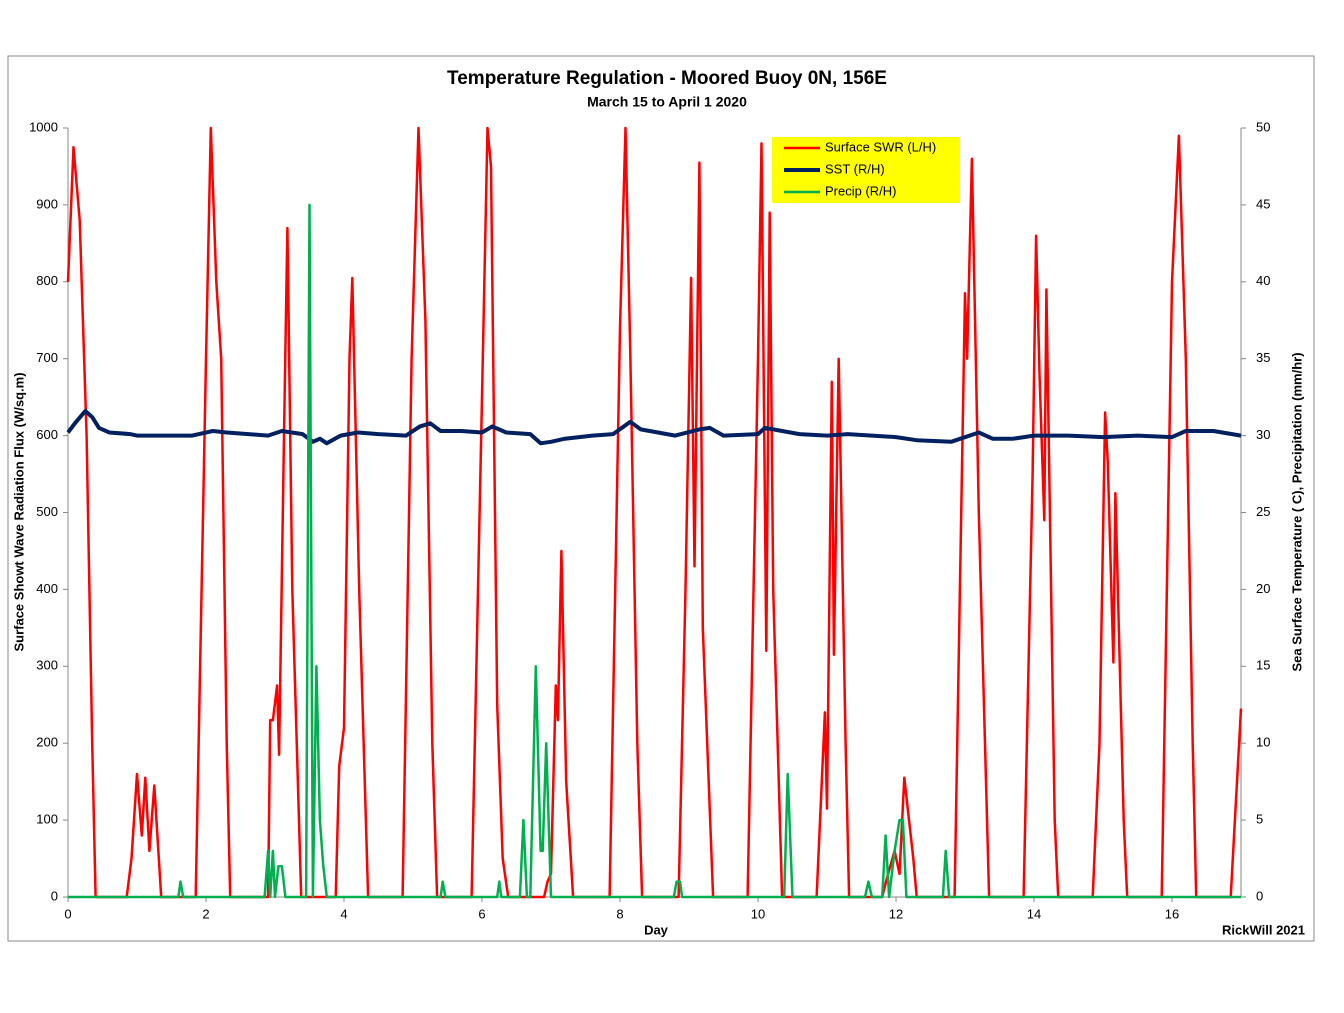  What do you see at coordinates (54, 895) in the screenshot?
I see `y-tick-label: 0` at bounding box center [54, 895].